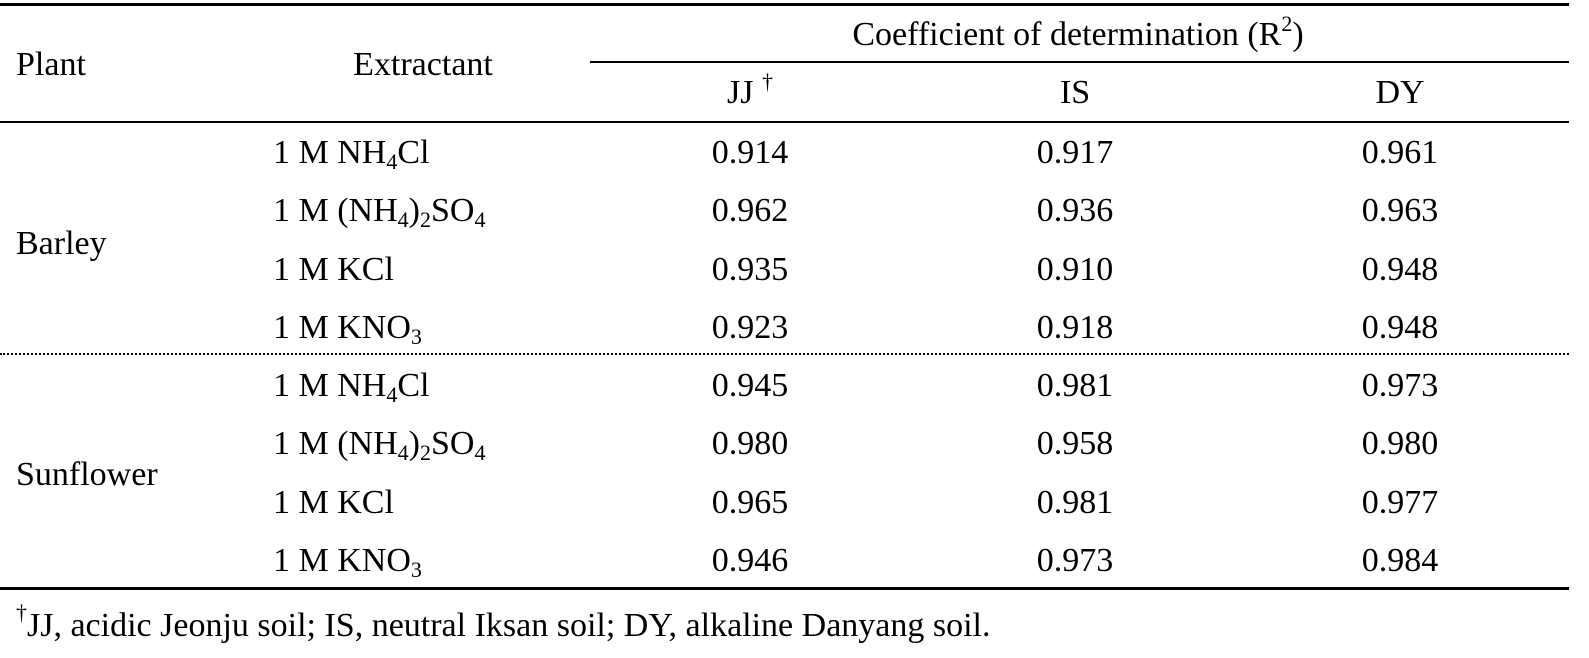 Image resolution: width=1589 pixels, height=658 pixels. I want to click on plant-label-sunflower: Sunflower, so click(87, 474).